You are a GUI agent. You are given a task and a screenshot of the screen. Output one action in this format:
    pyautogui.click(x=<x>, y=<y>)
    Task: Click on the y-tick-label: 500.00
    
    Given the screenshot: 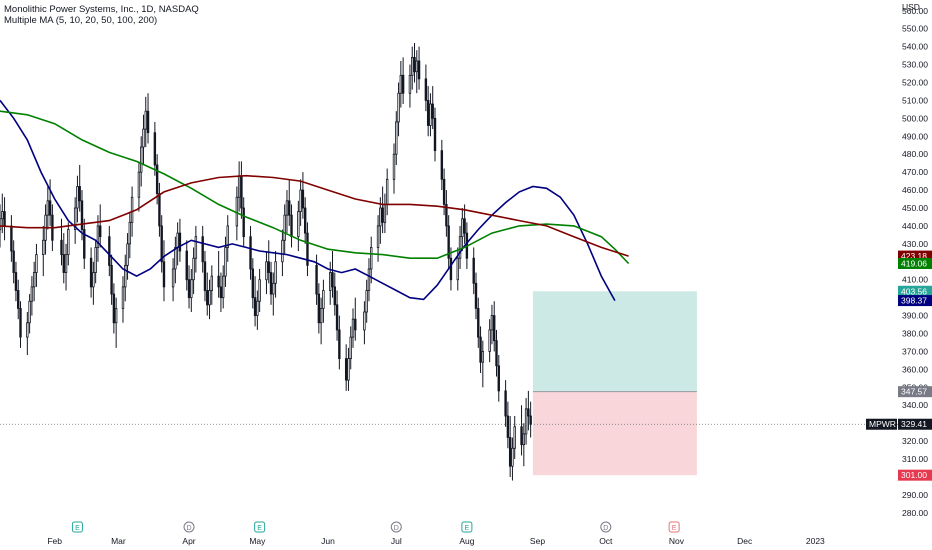 What is the action you would take?
    pyautogui.click(x=915, y=118)
    